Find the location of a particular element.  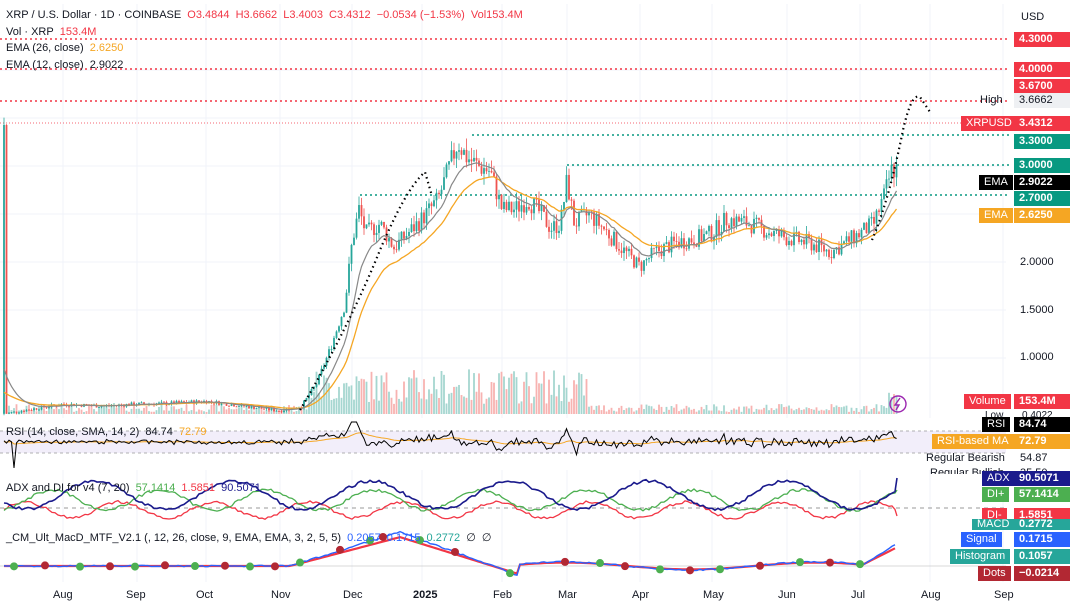

regular-bearish-value: 54.87 is located at coordinates (1034, 458).